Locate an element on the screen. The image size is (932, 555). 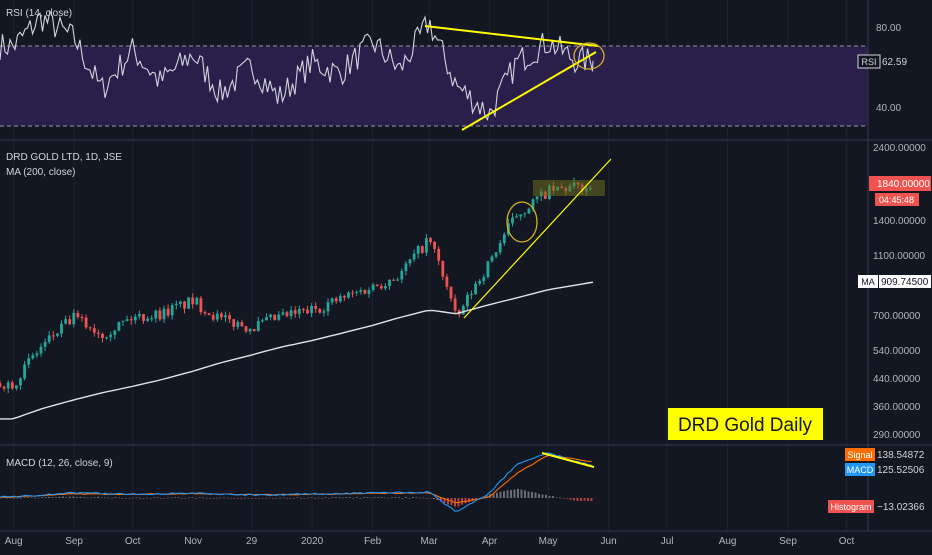
macd-badge-label: MACD is located at coordinates (860, 470).